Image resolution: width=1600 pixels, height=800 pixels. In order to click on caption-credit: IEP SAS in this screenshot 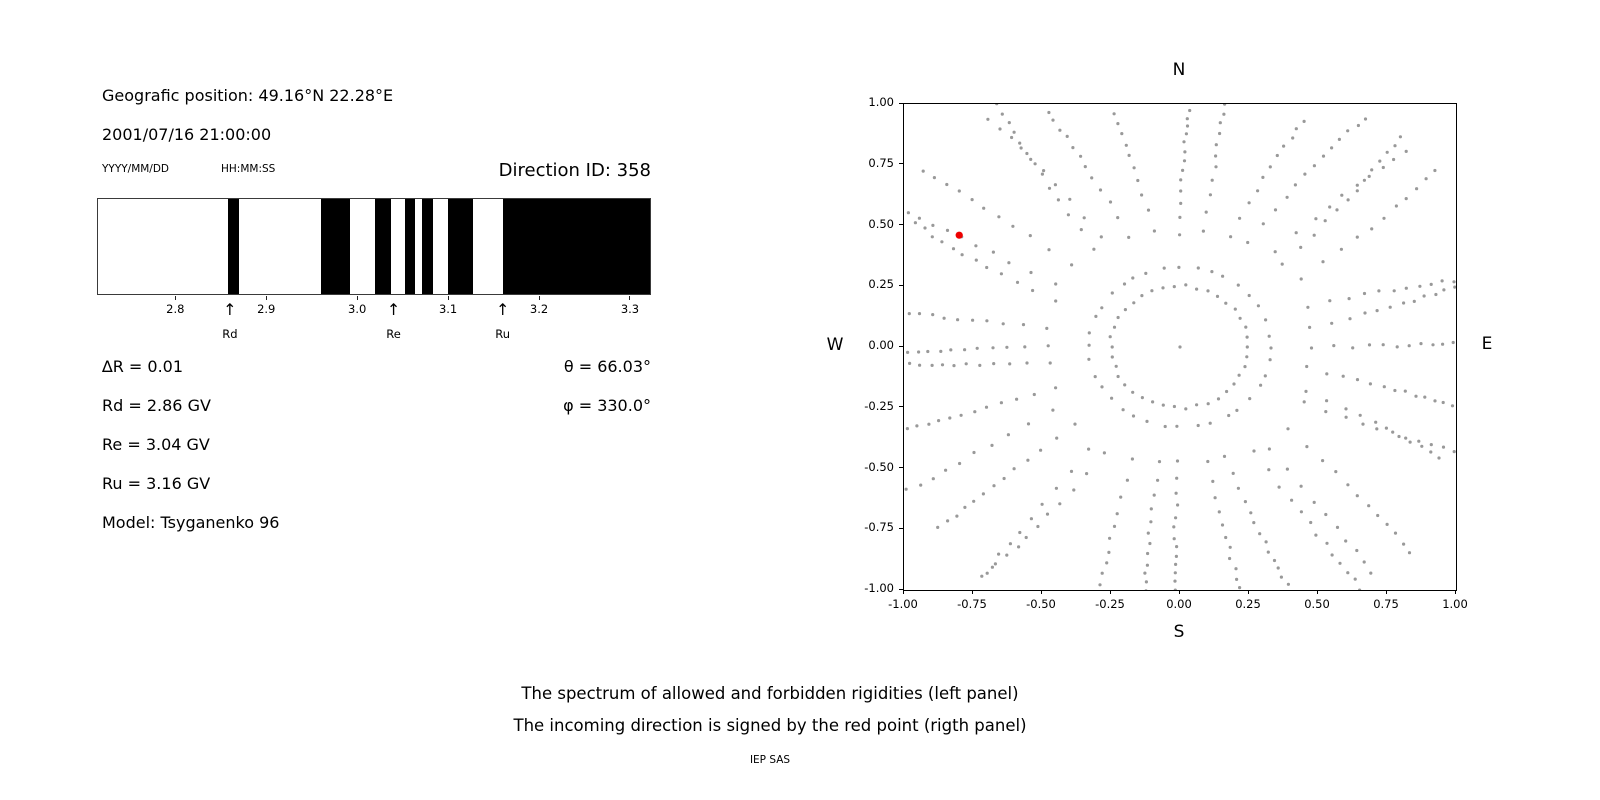, I will do `click(770, 760)`.